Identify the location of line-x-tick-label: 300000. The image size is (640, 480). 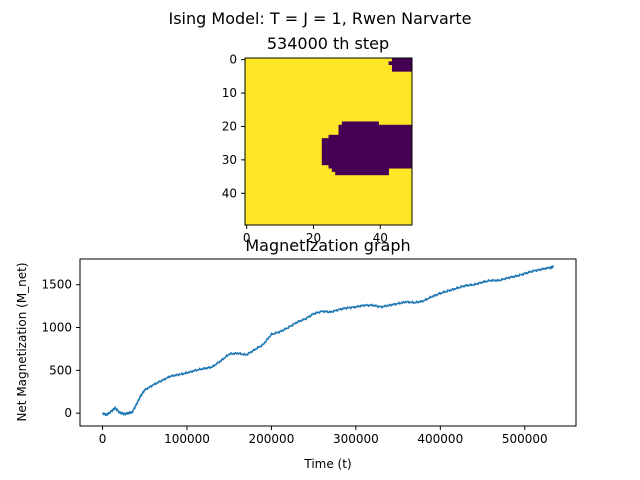
(356, 439).